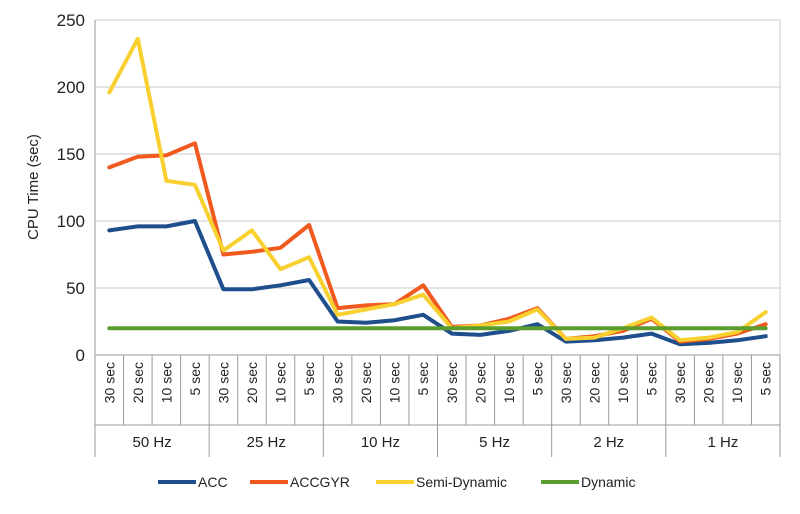 This screenshot has height=514, width=800. What do you see at coordinates (75, 288) in the screenshot?
I see `y-tick-label: 50` at bounding box center [75, 288].